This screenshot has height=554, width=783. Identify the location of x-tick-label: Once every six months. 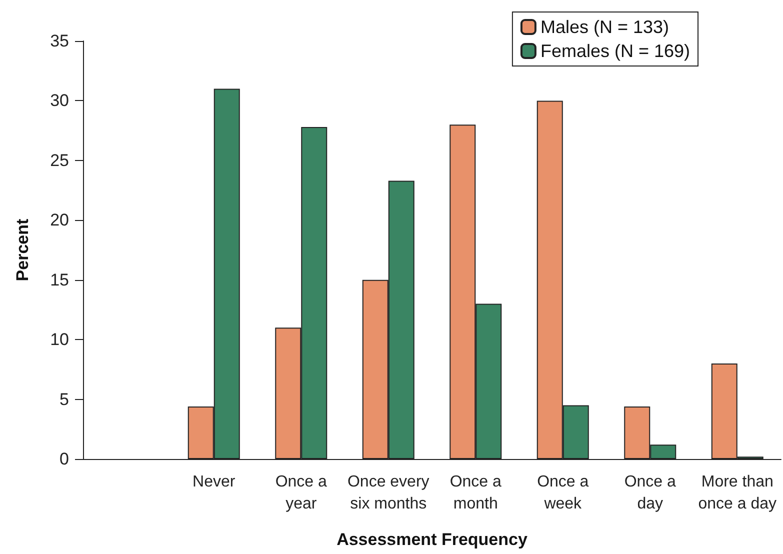
(388, 493).